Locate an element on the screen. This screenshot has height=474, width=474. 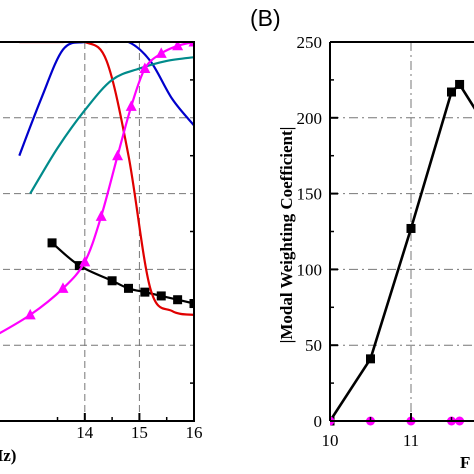
panel-b-y-axis-title: |Modal Weighting Coefficient| is located at coordinates (286, 235).